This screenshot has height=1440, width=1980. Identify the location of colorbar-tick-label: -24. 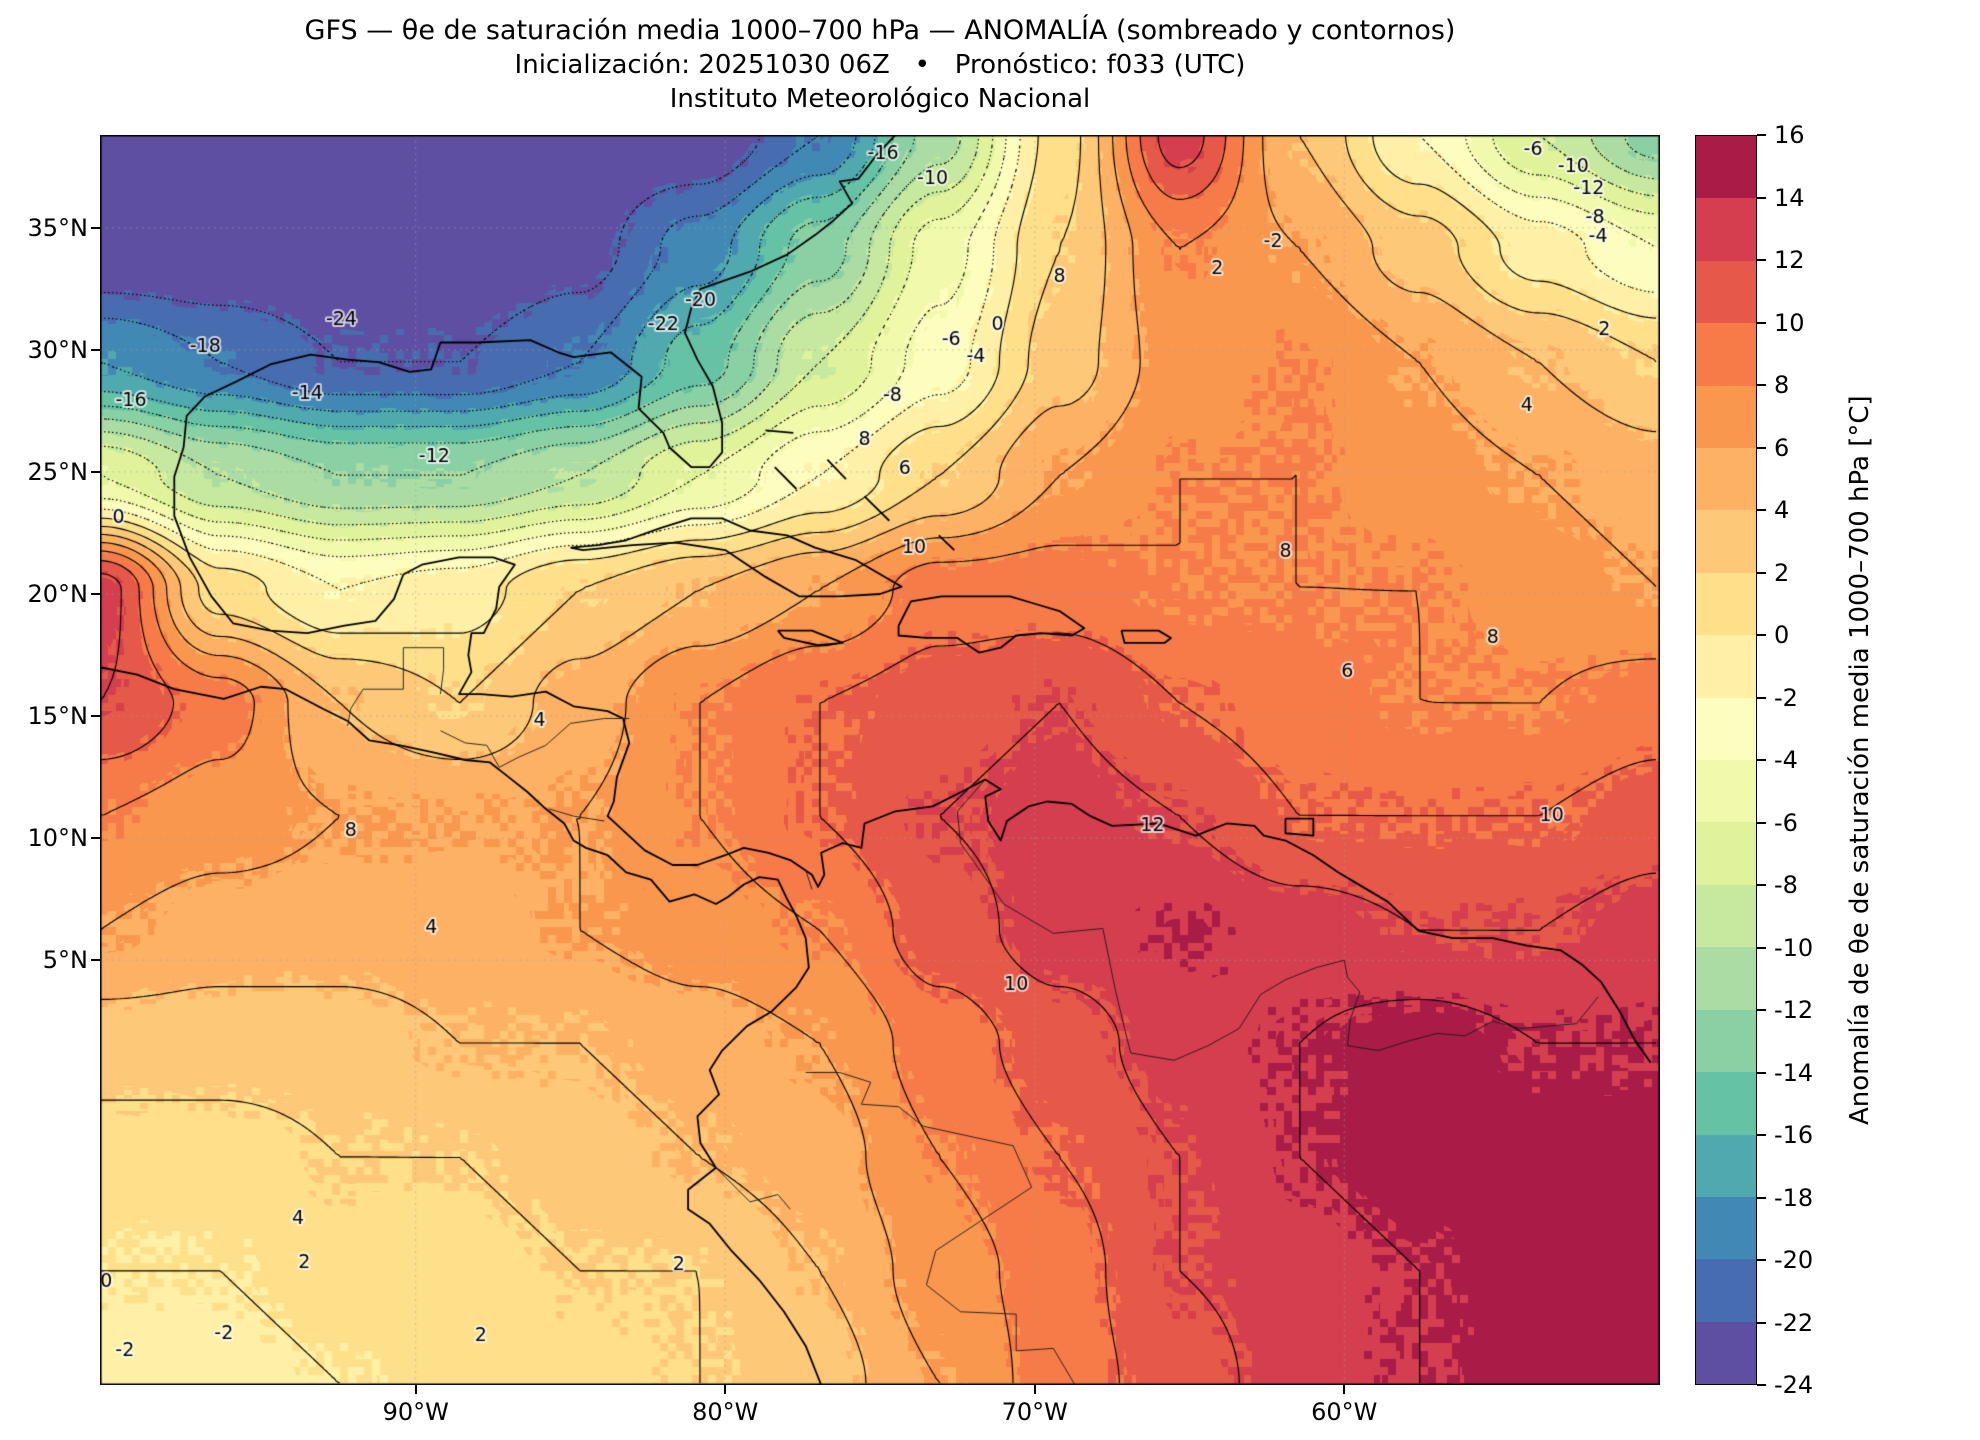
(1794, 1385).